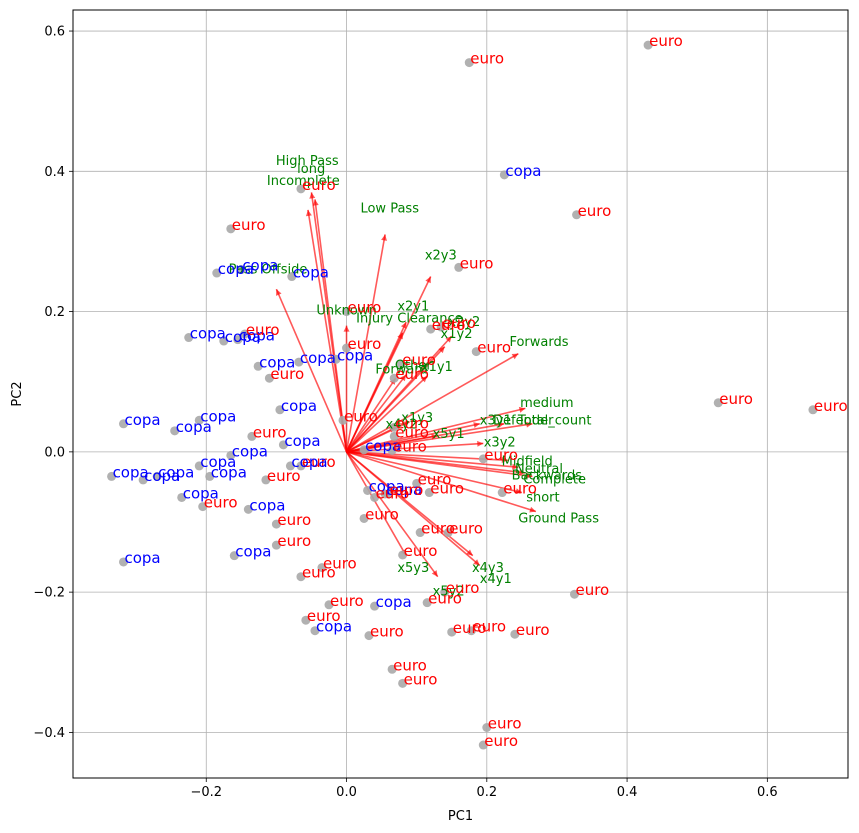 This screenshot has width=859, height=833. Describe the element at coordinates (538, 342) in the screenshot. I see `loading-label: Forwards` at that location.